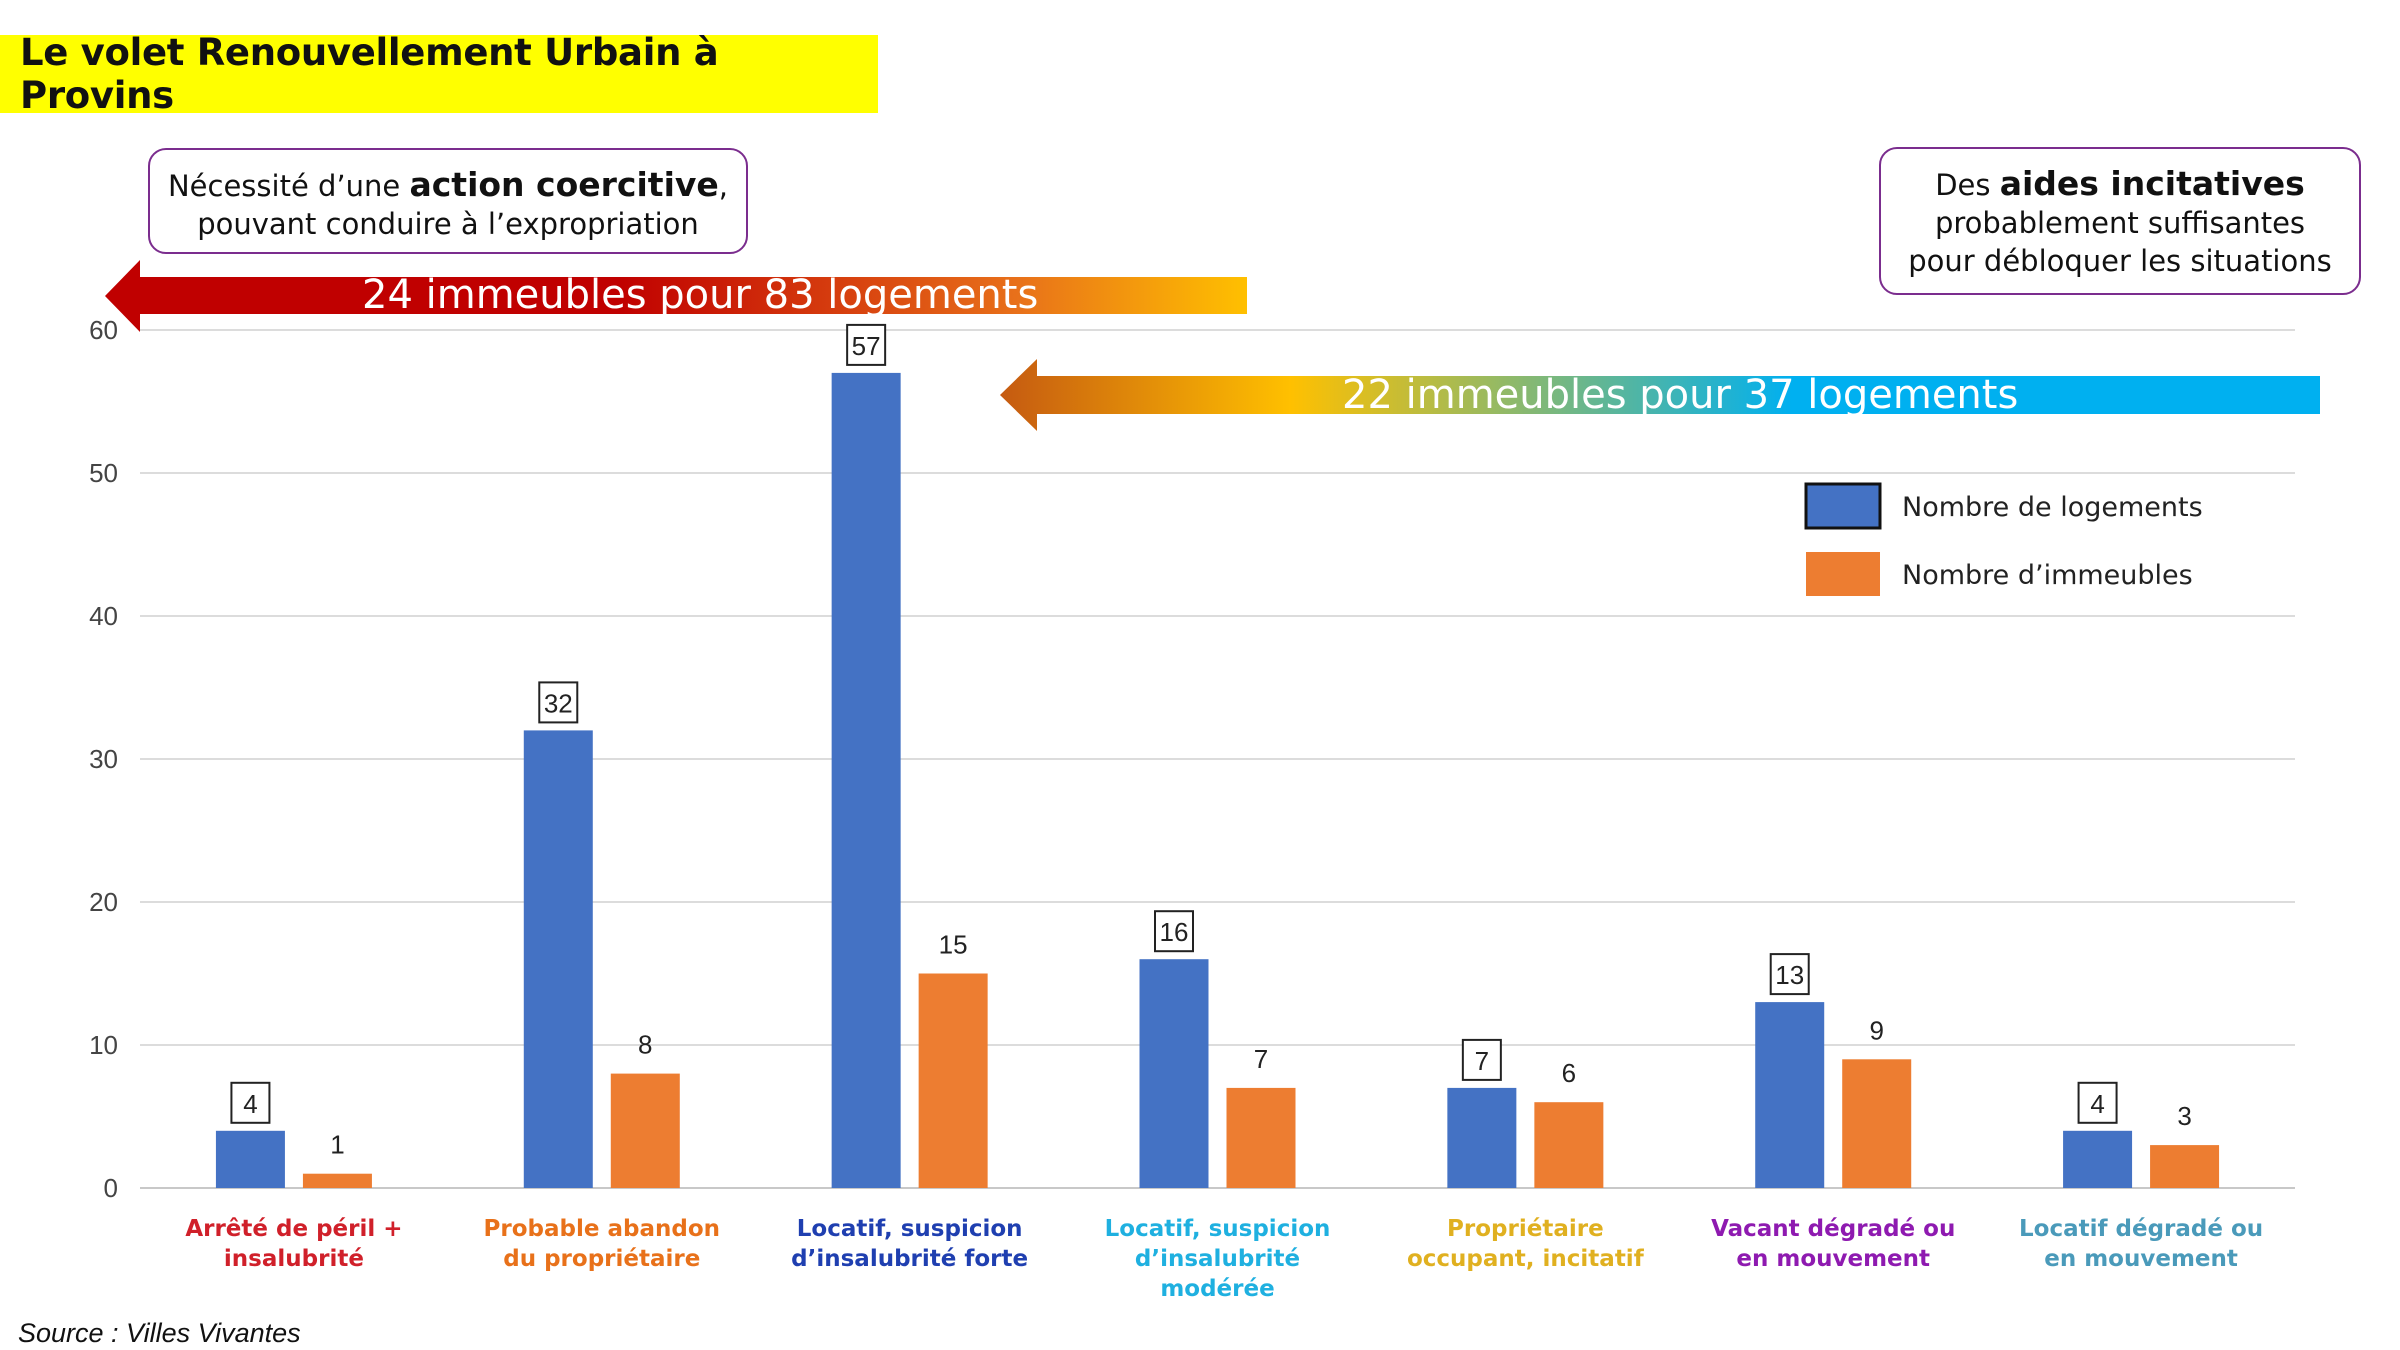 The height and width of the screenshot is (1350, 2400). I want to click on note-coercive-line1: Nécessité d’une action coercitive,, so click(447, 184).